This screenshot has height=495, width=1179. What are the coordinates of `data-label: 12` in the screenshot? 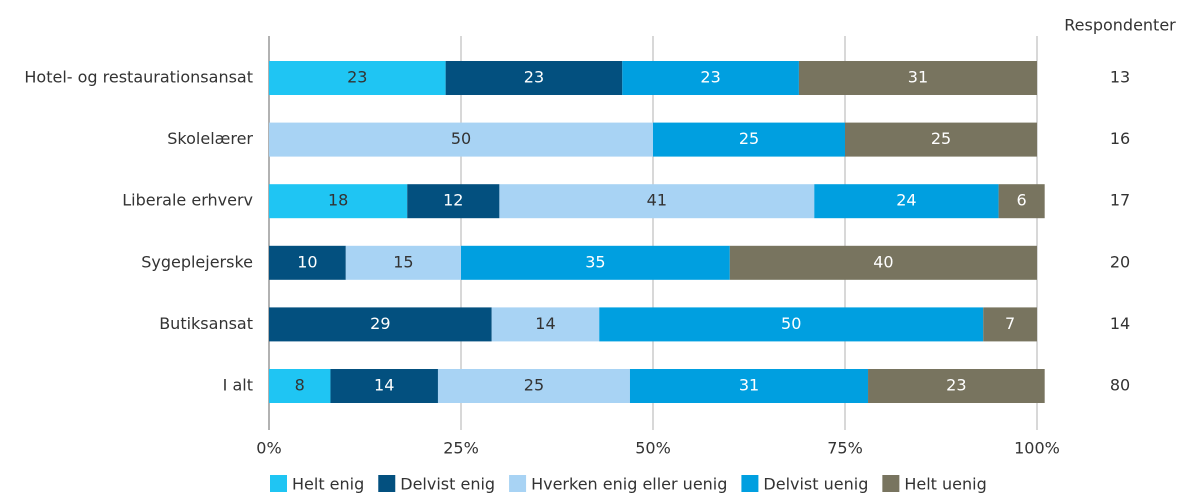 It's located at (453, 200).